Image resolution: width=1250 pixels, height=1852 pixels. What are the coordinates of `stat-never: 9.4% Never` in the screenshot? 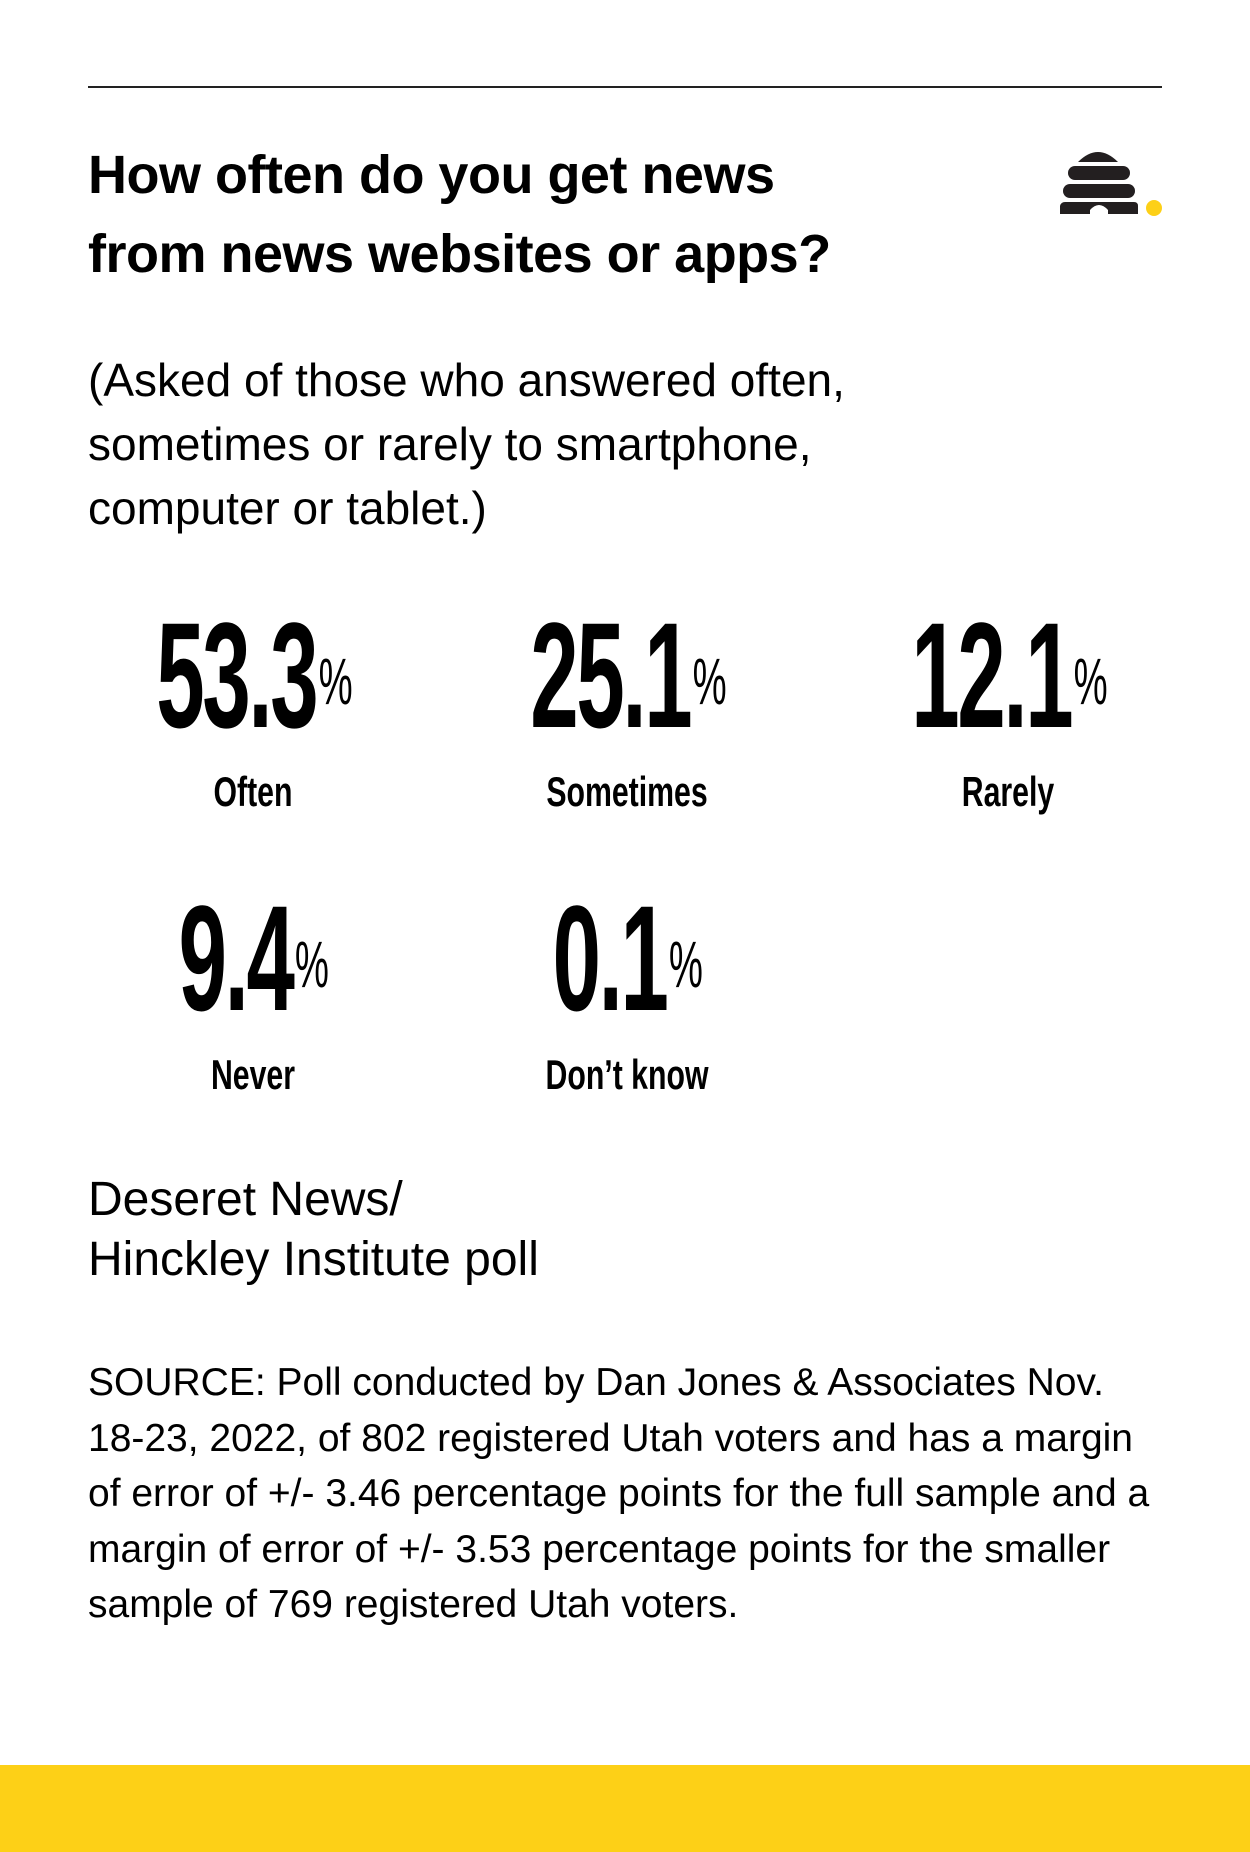 It's located at (253, 991).